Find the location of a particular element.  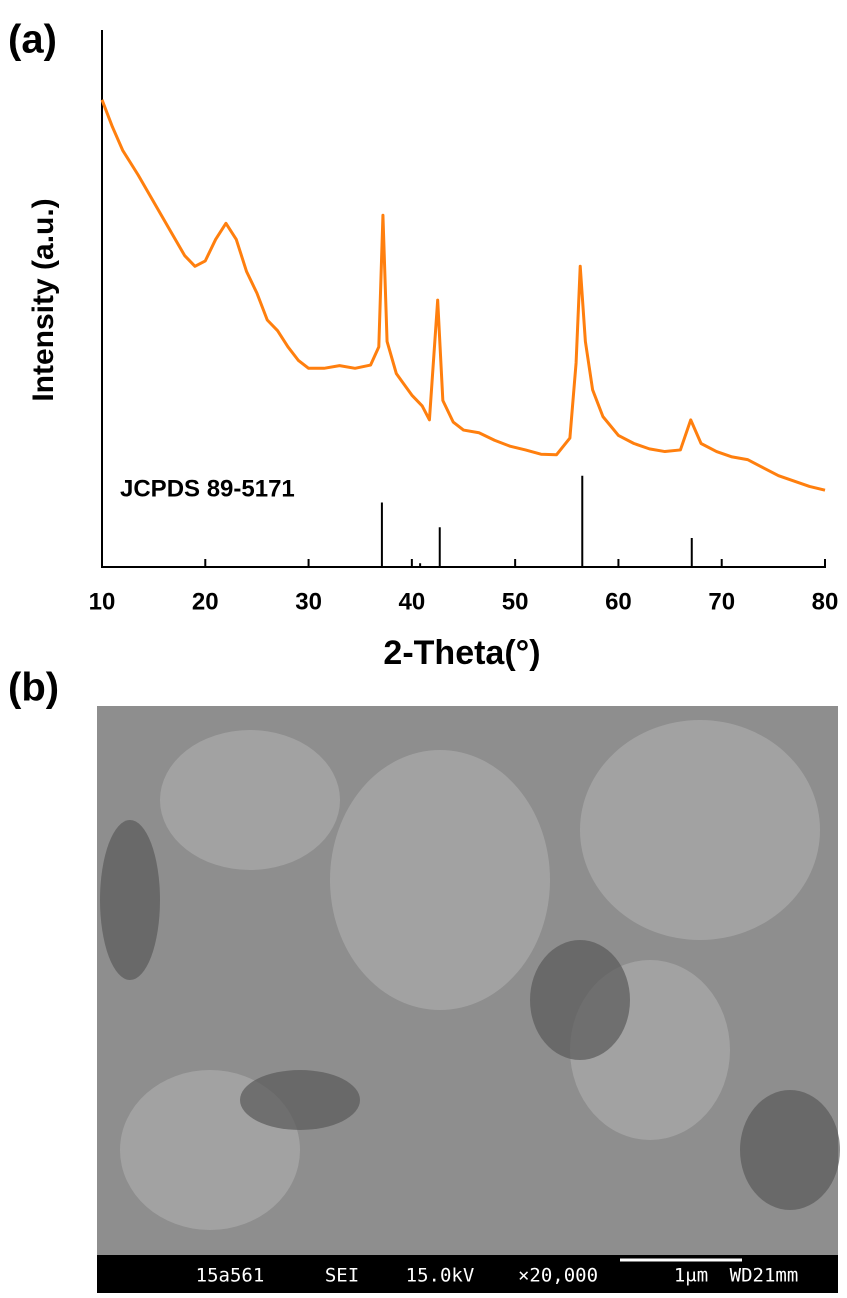

y-axis-label: Intensity (a.u.) is located at coordinates (43, 299).